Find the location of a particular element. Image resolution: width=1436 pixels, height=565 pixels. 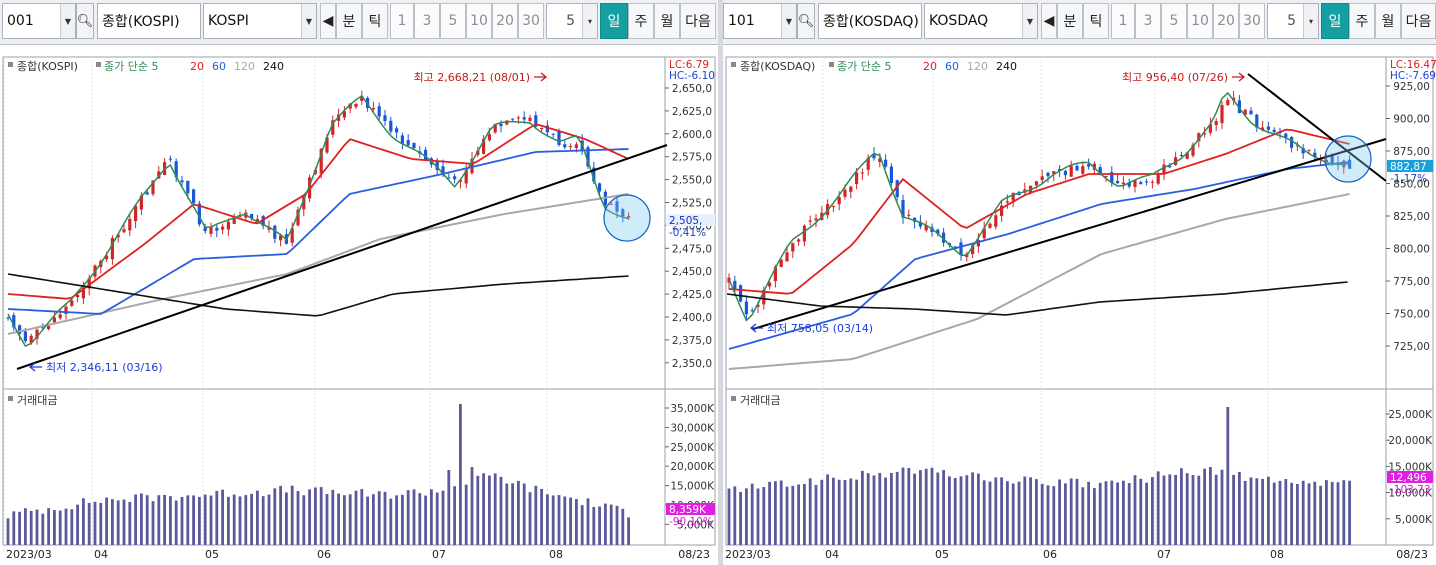

price-tick-label: 875,00 is located at coordinates (1411, 152).